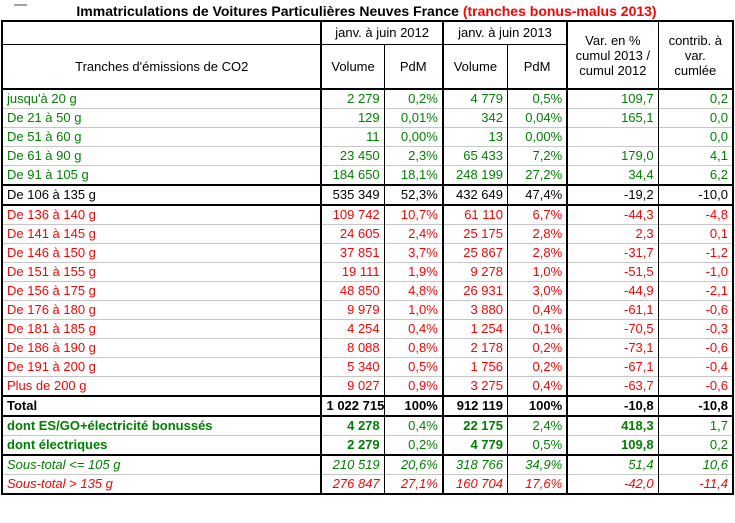  I want to click on cell-contribution: -1,2, so click(695, 253).